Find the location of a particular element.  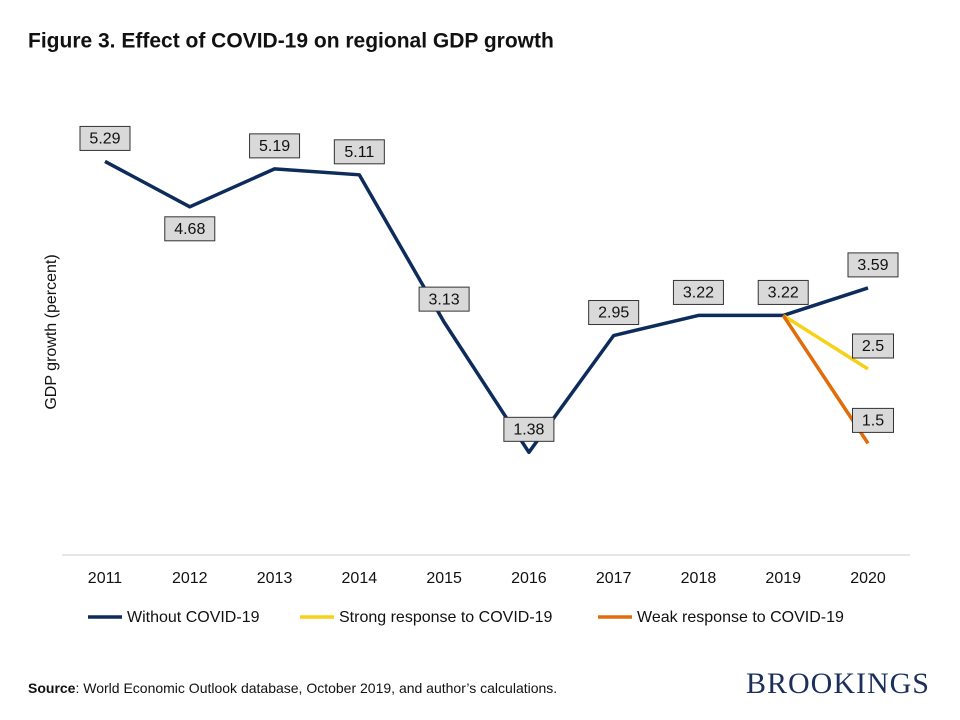

data-label: 4.68 is located at coordinates (189, 229).